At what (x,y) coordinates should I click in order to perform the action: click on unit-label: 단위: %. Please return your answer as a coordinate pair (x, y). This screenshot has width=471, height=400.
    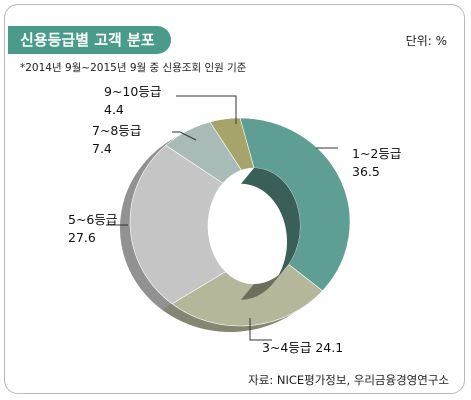
    Looking at the image, I should click on (426, 41).